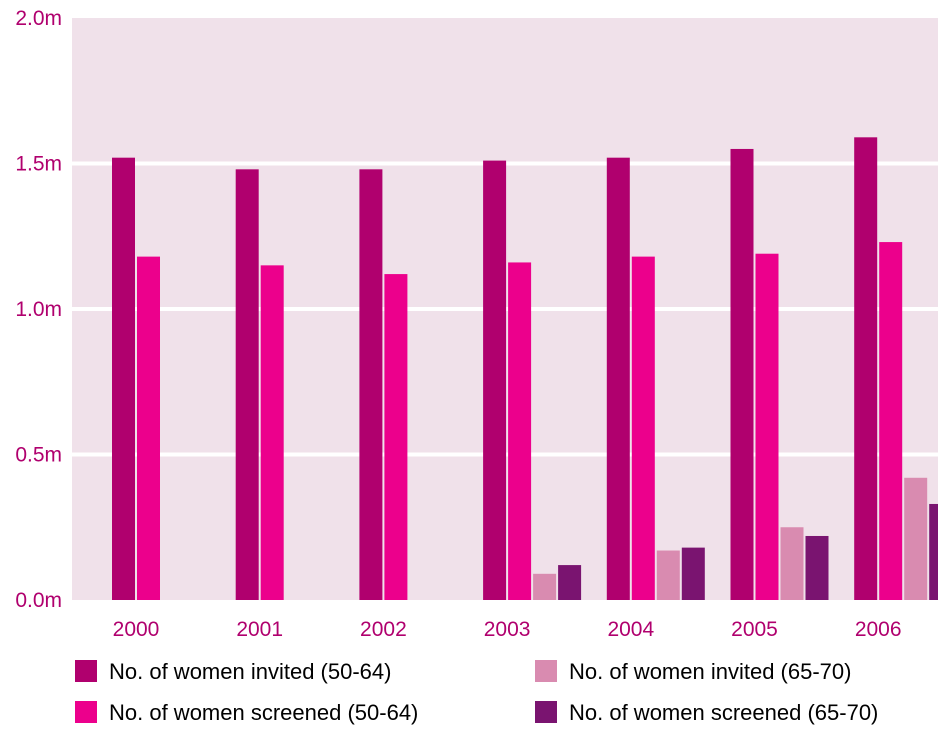 This screenshot has width=938, height=738. I want to click on y-tick-label: 0.5m, so click(38, 455).